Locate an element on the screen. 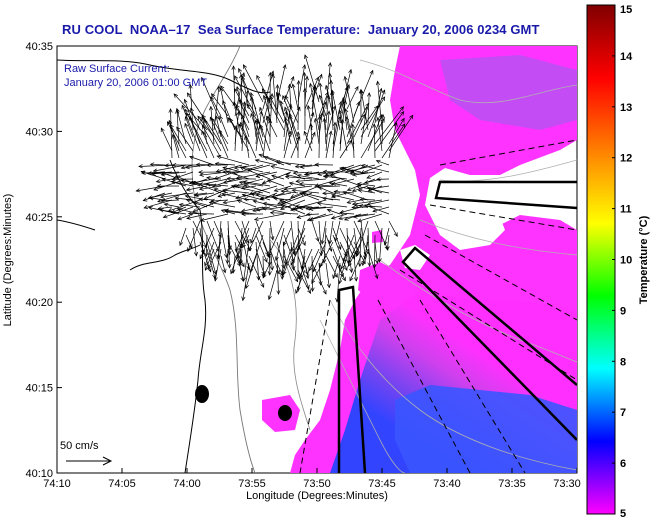 The image size is (651, 519). y-tick-label: 40:20 is located at coordinates (39, 303).